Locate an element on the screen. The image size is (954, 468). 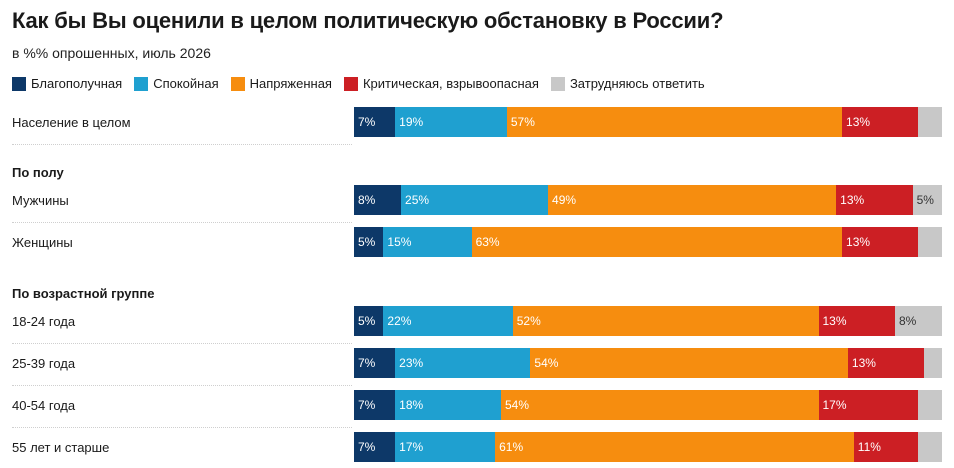
bar-segment-tense: 63% is located at coordinates (657, 242).